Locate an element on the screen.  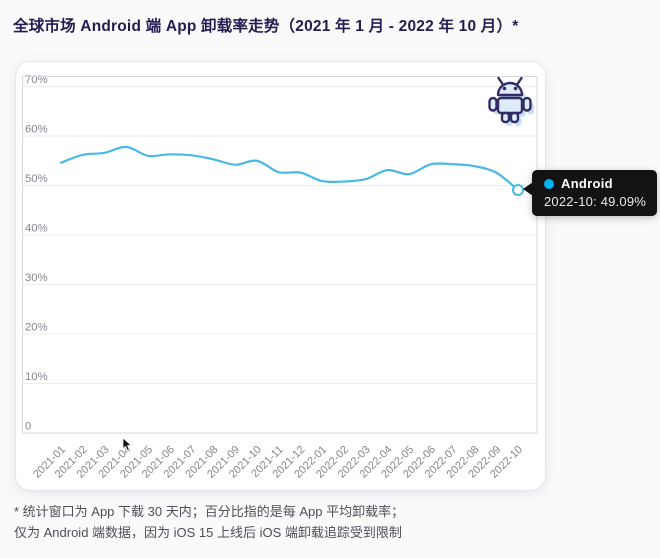
svg-text: 20% is located at coordinates (36, 328).